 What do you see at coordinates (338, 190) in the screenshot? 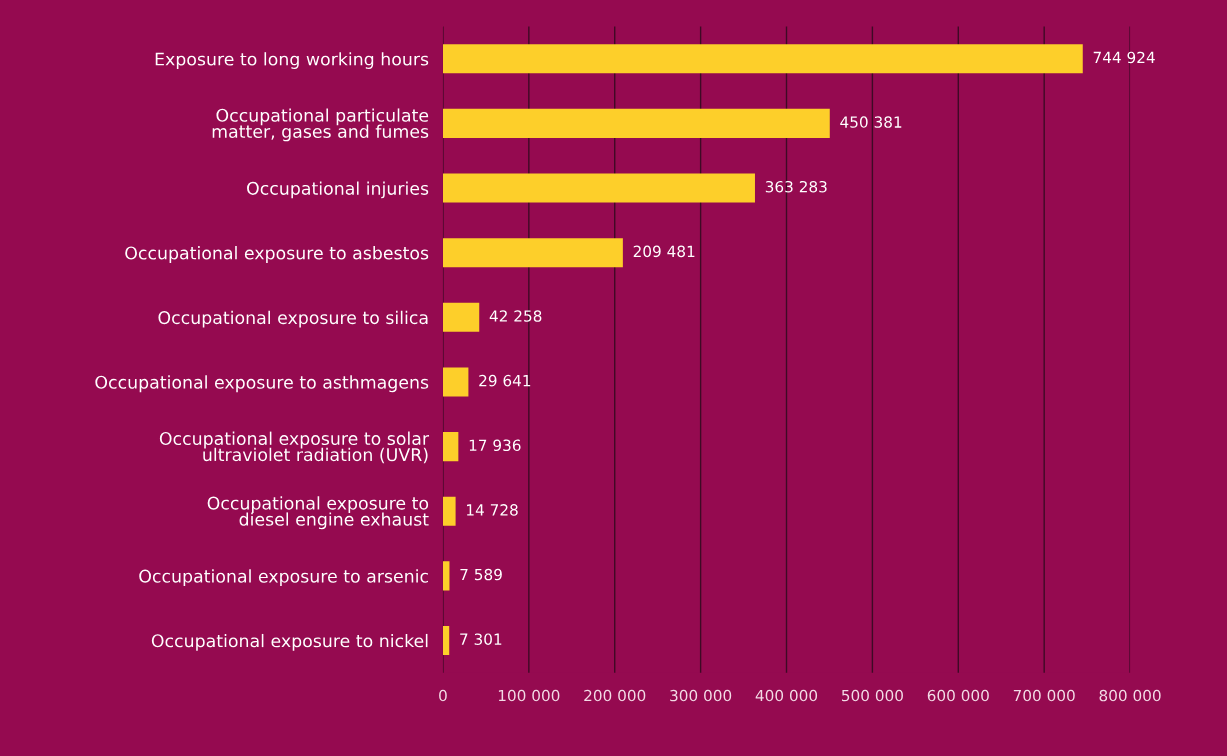
I see `y-tick-label: Occupational injuries` at bounding box center [338, 190].